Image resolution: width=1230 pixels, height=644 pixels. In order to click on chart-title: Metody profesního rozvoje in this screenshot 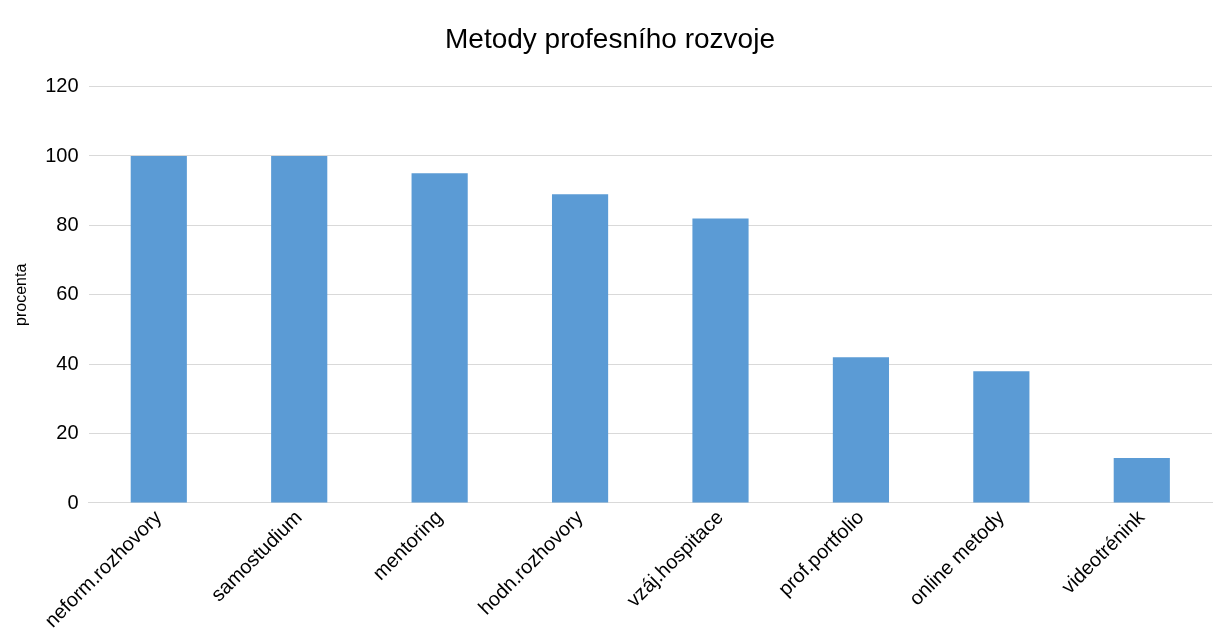, I will do `click(610, 38)`.